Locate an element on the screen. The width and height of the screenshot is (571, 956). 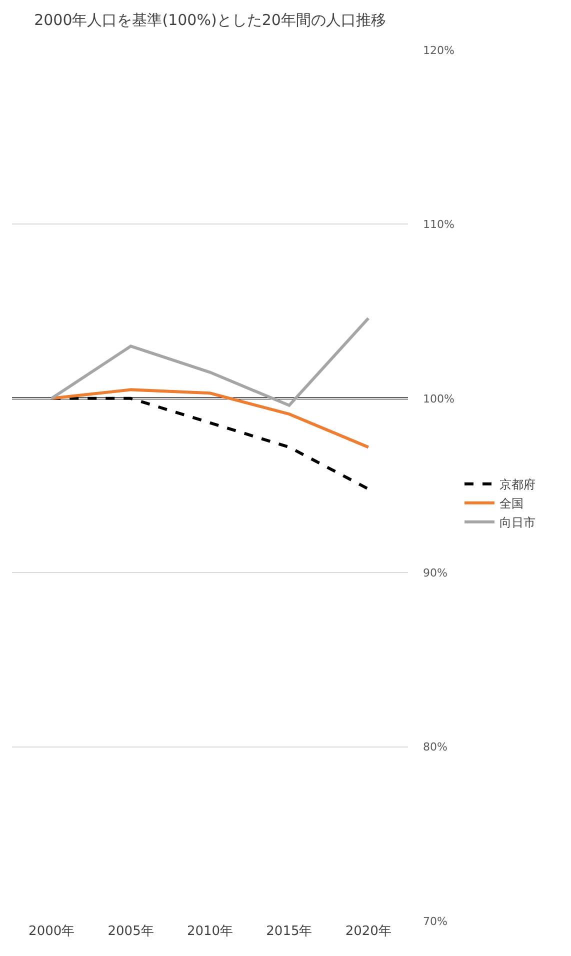
y-tick-label: 90% is located at coordinates (435, 573).